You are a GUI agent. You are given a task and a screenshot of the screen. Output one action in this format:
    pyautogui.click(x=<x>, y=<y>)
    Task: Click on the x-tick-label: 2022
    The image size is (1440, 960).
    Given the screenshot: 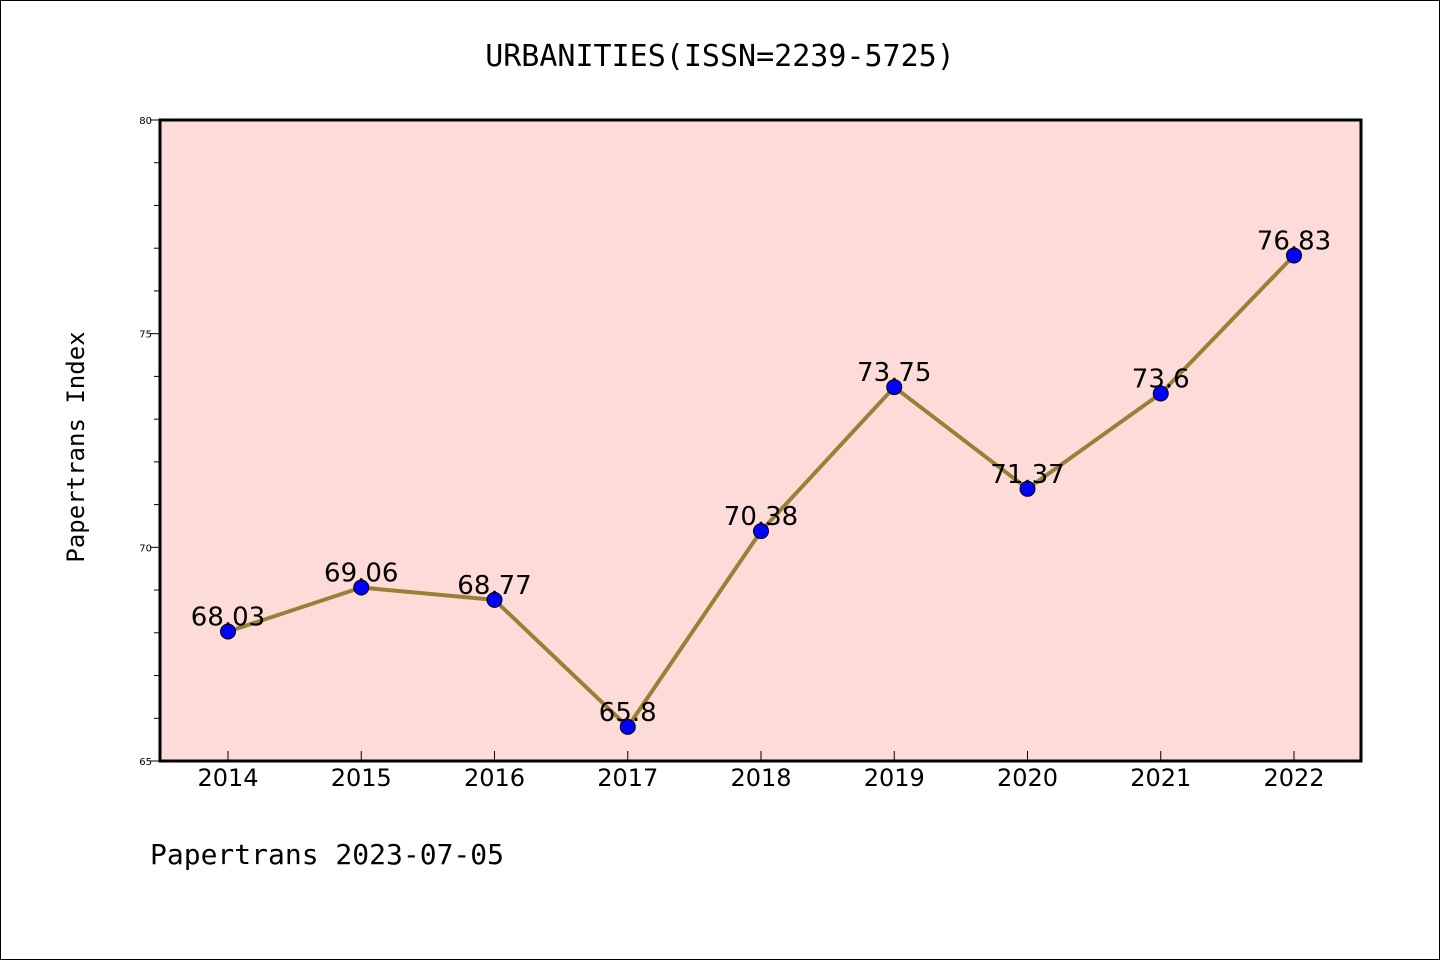 What is the action you would take?
    pyautogui.click(x=1293, y=778)
    